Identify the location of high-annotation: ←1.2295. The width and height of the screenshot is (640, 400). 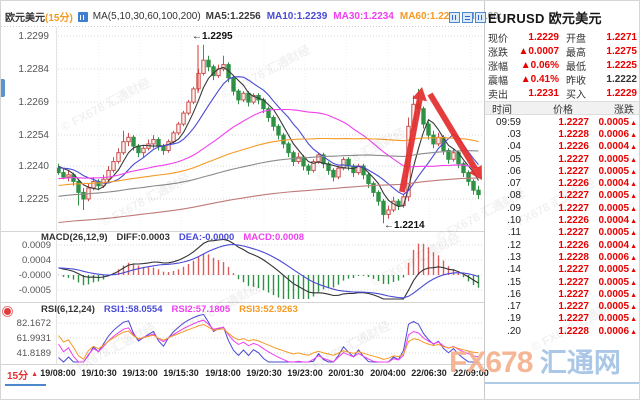
(212, 36).